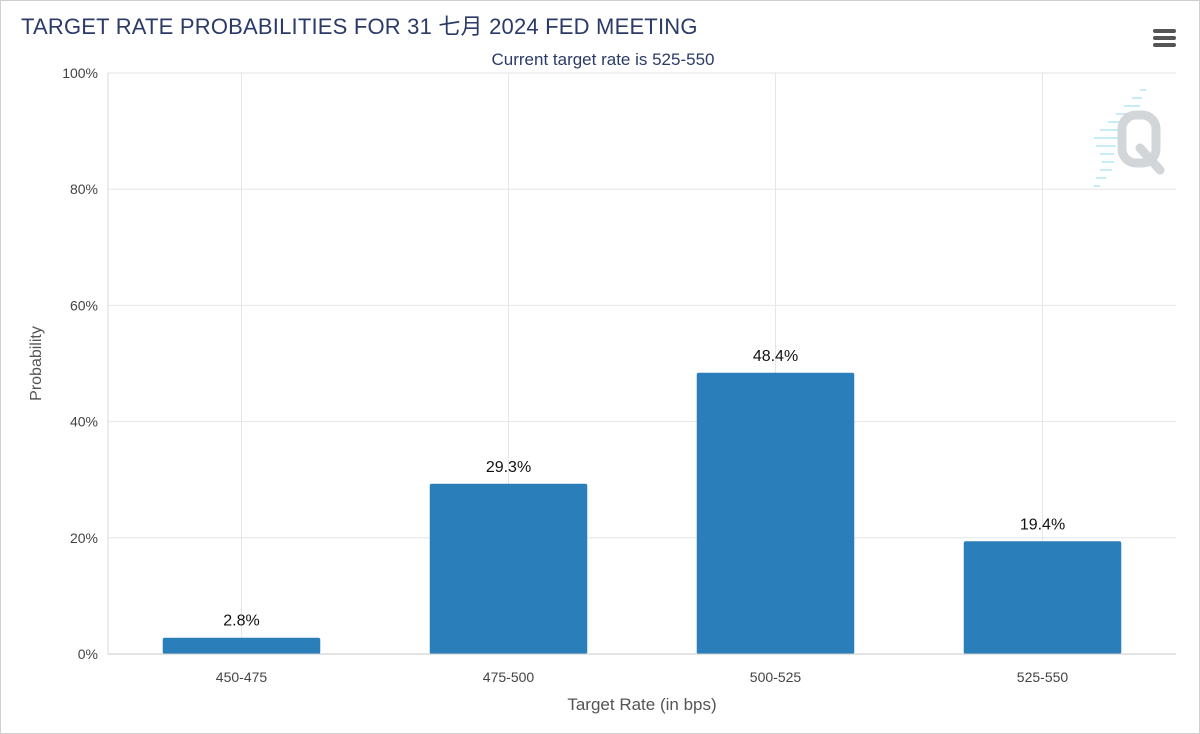 The width and height of the screenshot is (1200, 734). Describe the element at coordinates (84, 189) in the screenshot. I see `y-tick-label: 80%` at that location.